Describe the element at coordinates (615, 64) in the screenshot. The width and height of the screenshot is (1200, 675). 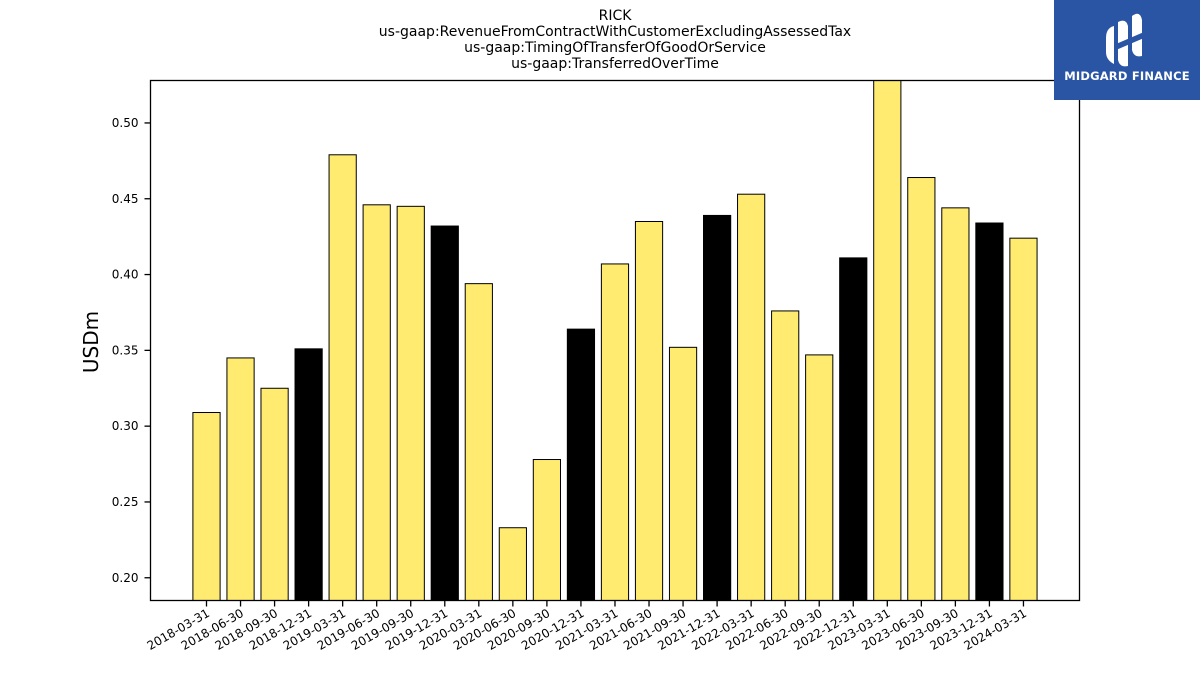
I see `chart-title-line-4: us-gaap:TransferredOverTime` at that location.